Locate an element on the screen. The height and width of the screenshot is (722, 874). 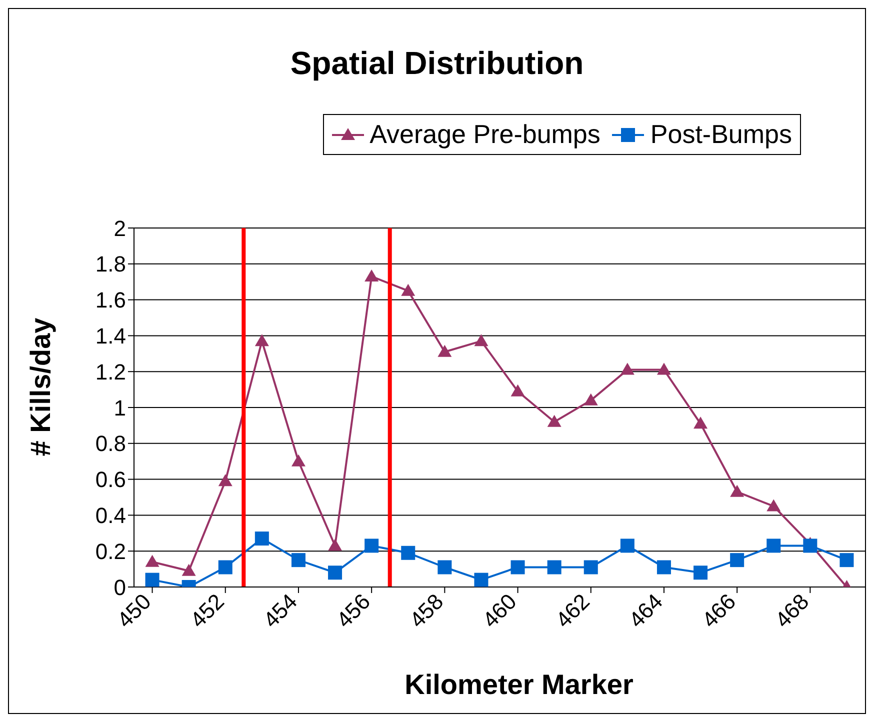
x-tick-label: 464 is located at coordinates (646, 610).